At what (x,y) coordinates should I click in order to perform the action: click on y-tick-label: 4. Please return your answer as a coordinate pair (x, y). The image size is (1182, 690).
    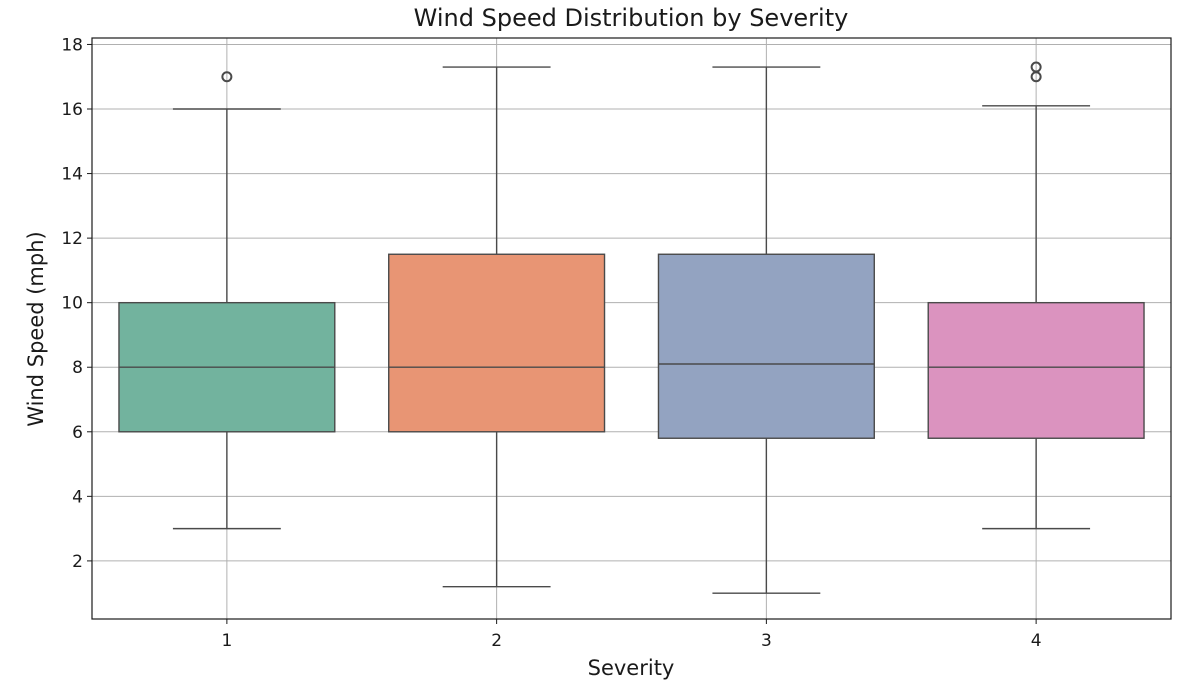
    Looking at the image, I should click on (77, 497).